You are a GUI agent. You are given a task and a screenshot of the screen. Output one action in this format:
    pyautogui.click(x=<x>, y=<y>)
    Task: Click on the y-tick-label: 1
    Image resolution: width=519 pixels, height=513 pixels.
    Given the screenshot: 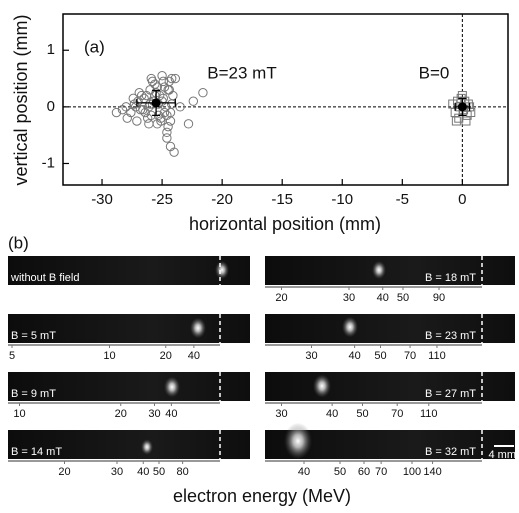 What is the action you would take?
    pyautogui.click(x=51, y=49)
    